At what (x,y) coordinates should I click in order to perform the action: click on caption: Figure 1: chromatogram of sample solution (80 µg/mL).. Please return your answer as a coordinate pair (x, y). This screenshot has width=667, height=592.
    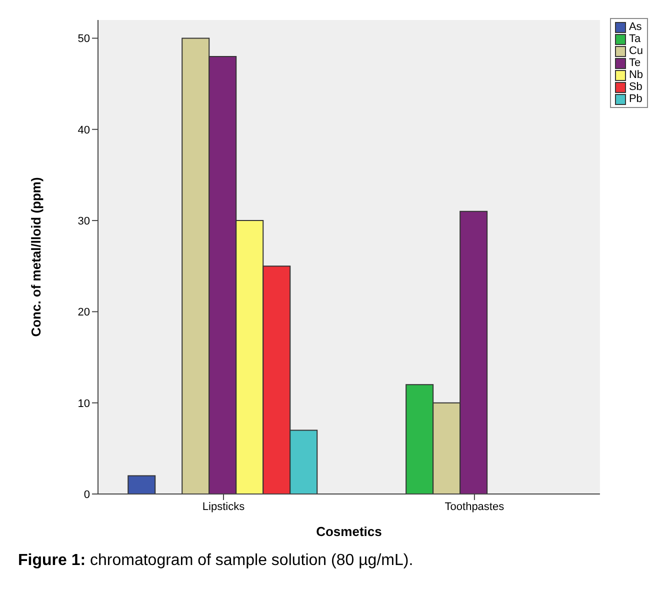
    Looking at the image, I should click on (216, 561).